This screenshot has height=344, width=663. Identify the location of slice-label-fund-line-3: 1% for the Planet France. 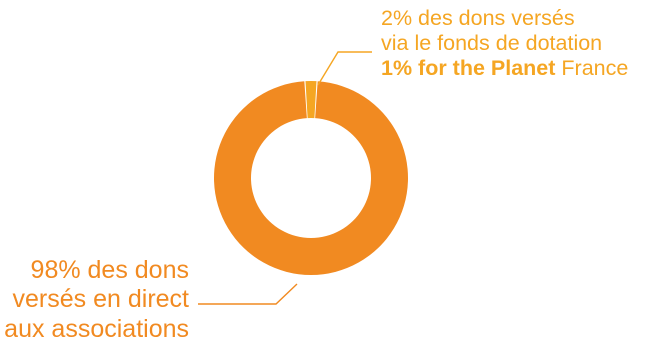
(504, 68).